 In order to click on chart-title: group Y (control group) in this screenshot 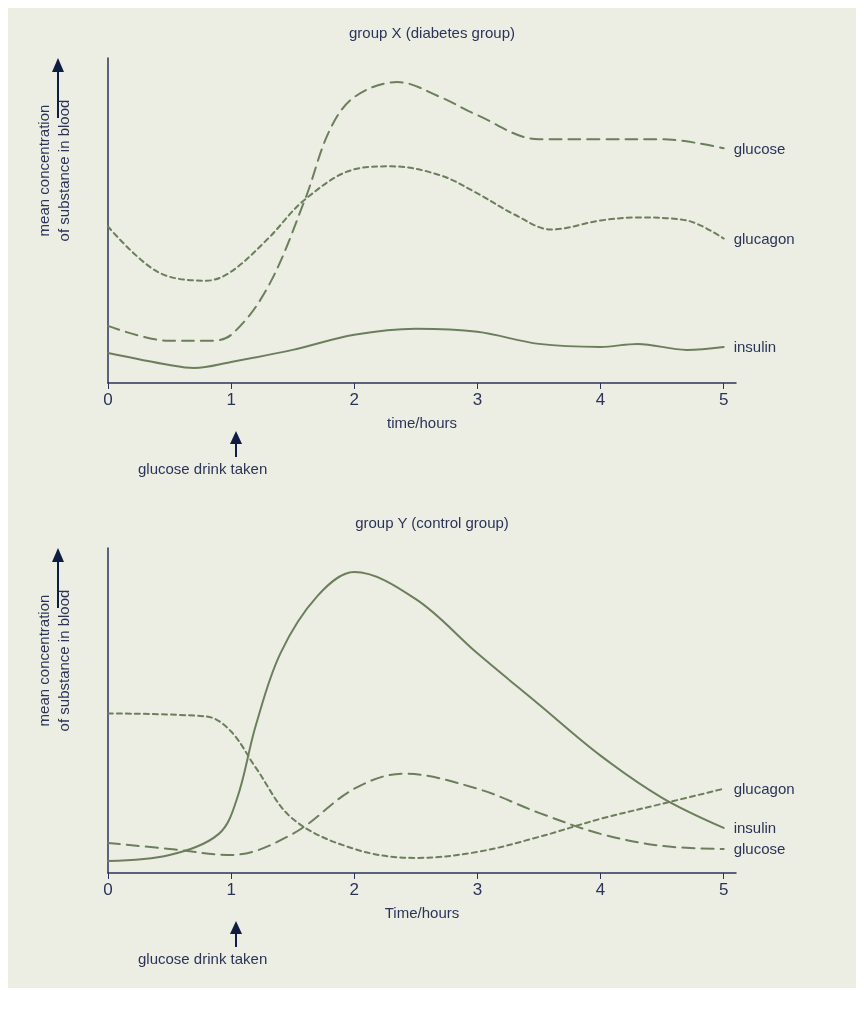, I will do `click(432, 522)`.